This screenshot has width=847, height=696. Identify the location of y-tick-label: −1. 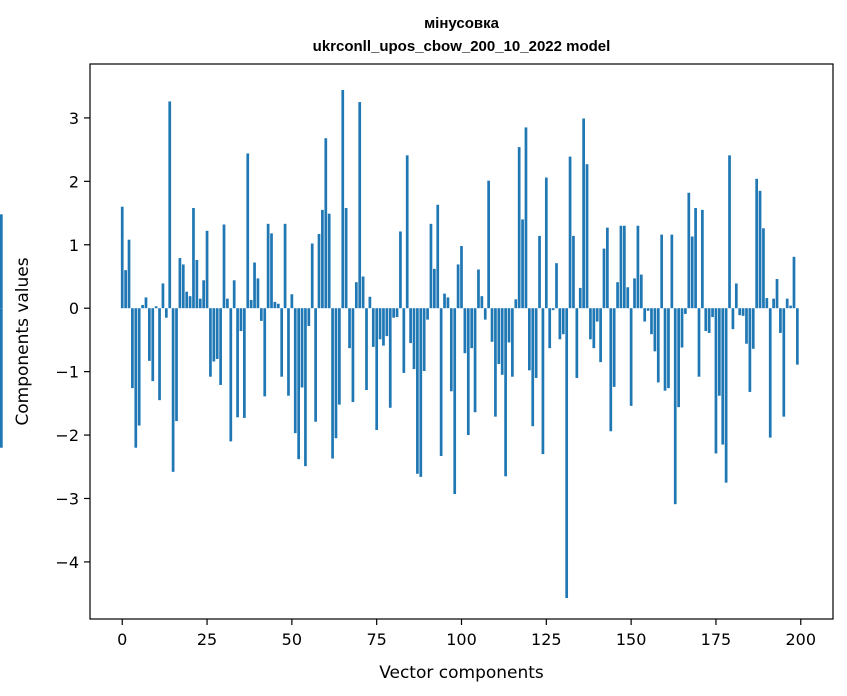
(67, 372).